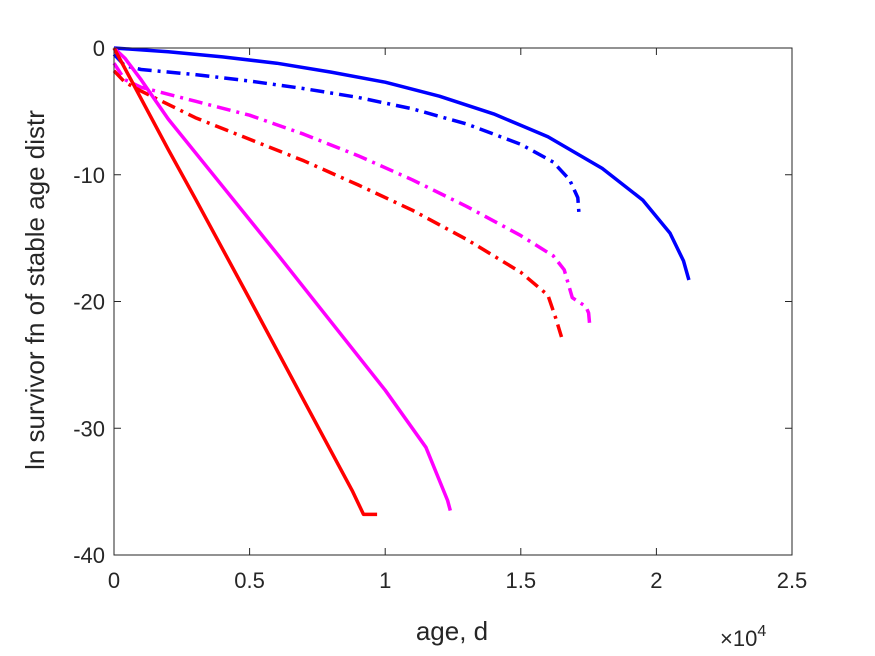 Image resolution: width=875 pixels, height=656 pixels. I want to click on x-axis-exponent-base: ×10, so click(738, 638).